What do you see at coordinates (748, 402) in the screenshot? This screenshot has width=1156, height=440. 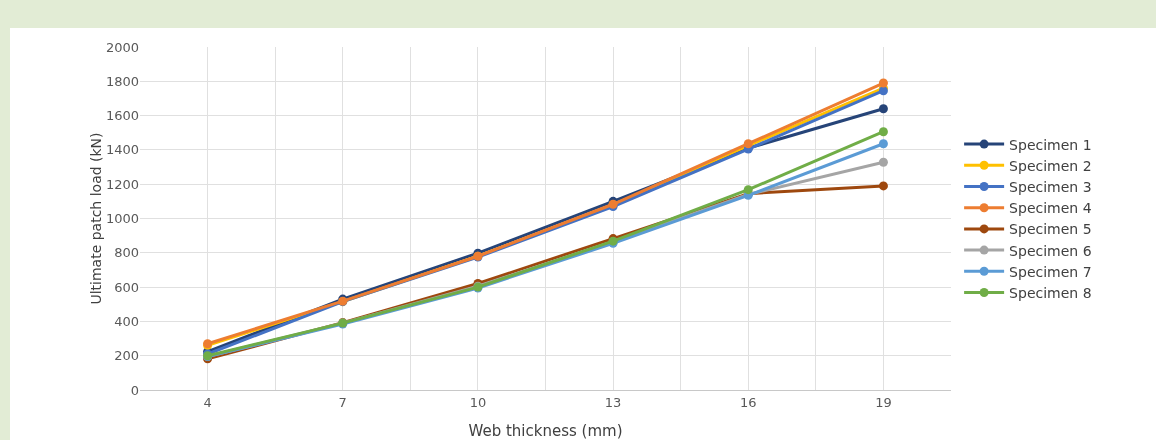 I see `x-tick-label: 16` at bounding box center [748, 402].